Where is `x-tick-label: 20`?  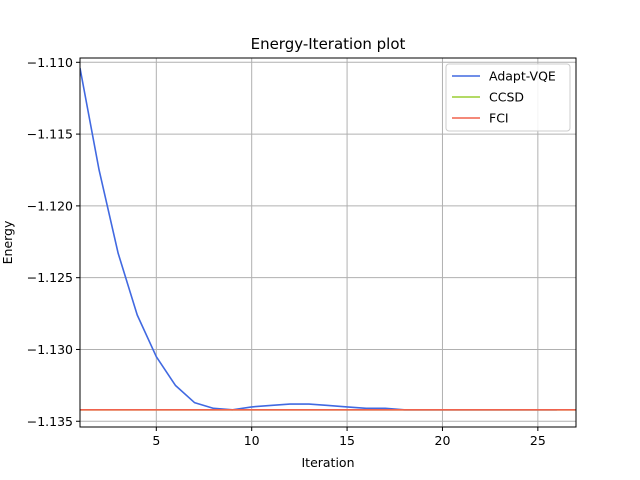
x-tick-label: 20 is located at coordinates (443, 440).